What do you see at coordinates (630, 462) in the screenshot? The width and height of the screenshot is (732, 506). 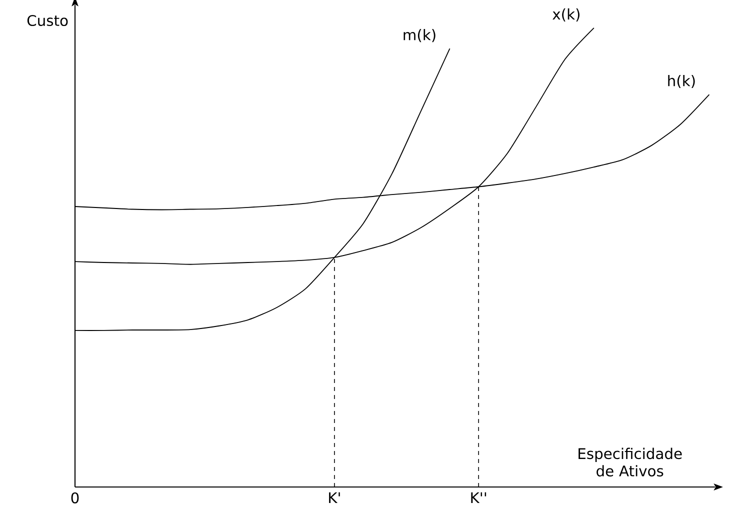 I see `x-axis-title: Especificidade de Ativos` at bounding box center [630, 462].